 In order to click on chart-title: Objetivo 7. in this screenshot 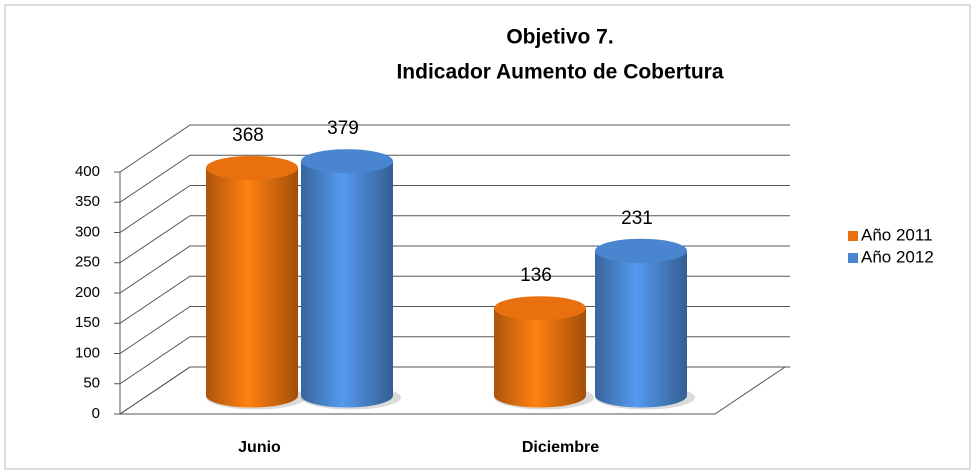, I will do `click(559, 37)`.